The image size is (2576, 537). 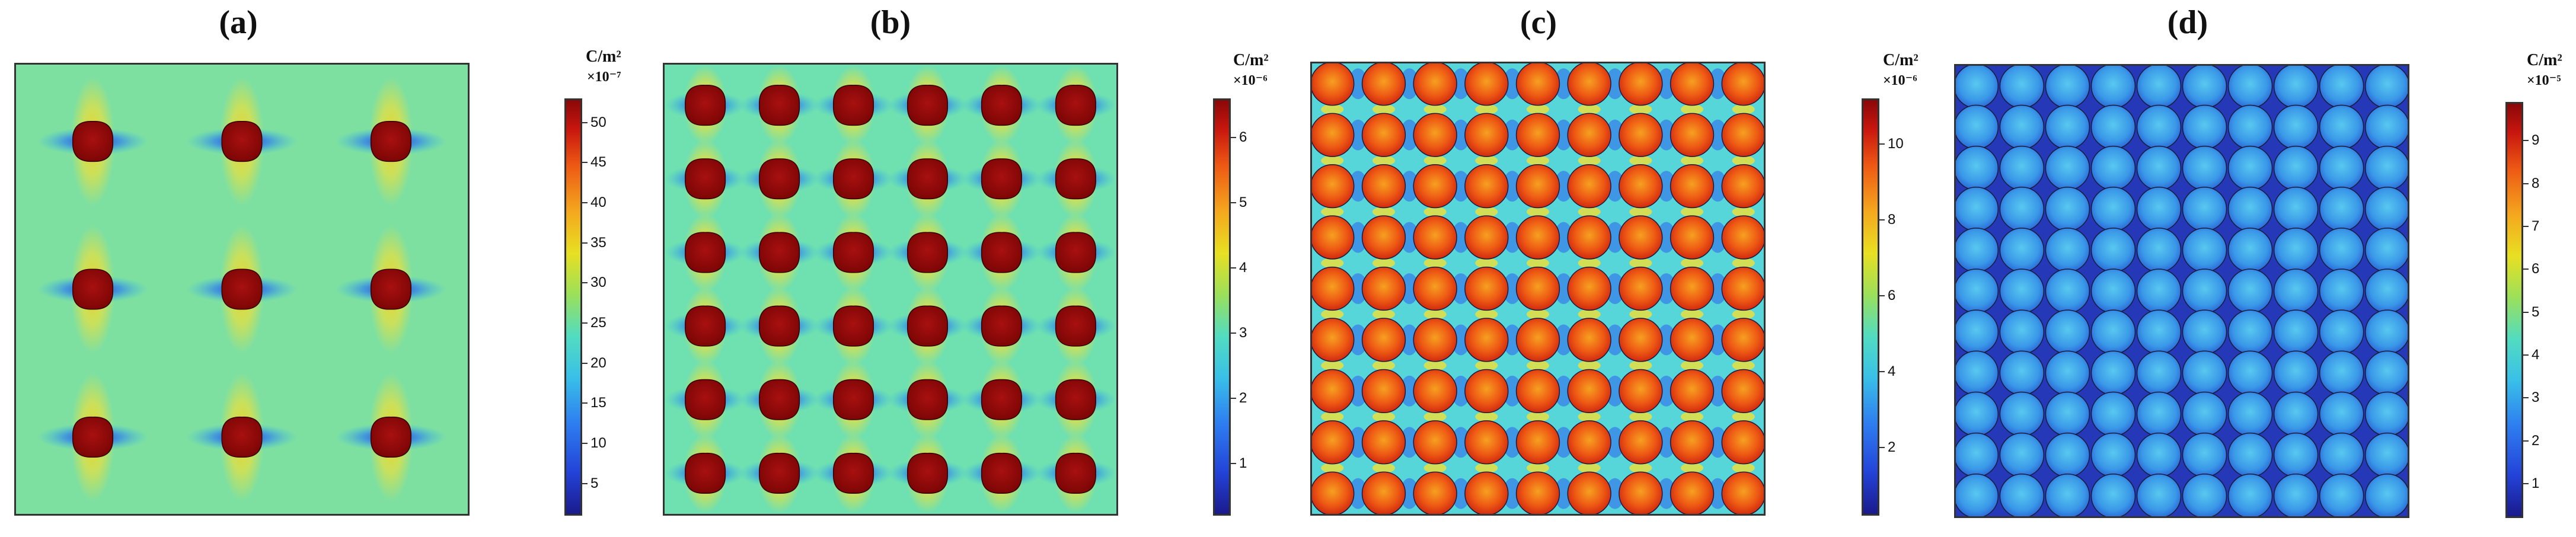 What do you see at coordinates (238, 23) in the screenshot?
I see `panel-a-label: (a)` at bounding box center [238, 23].